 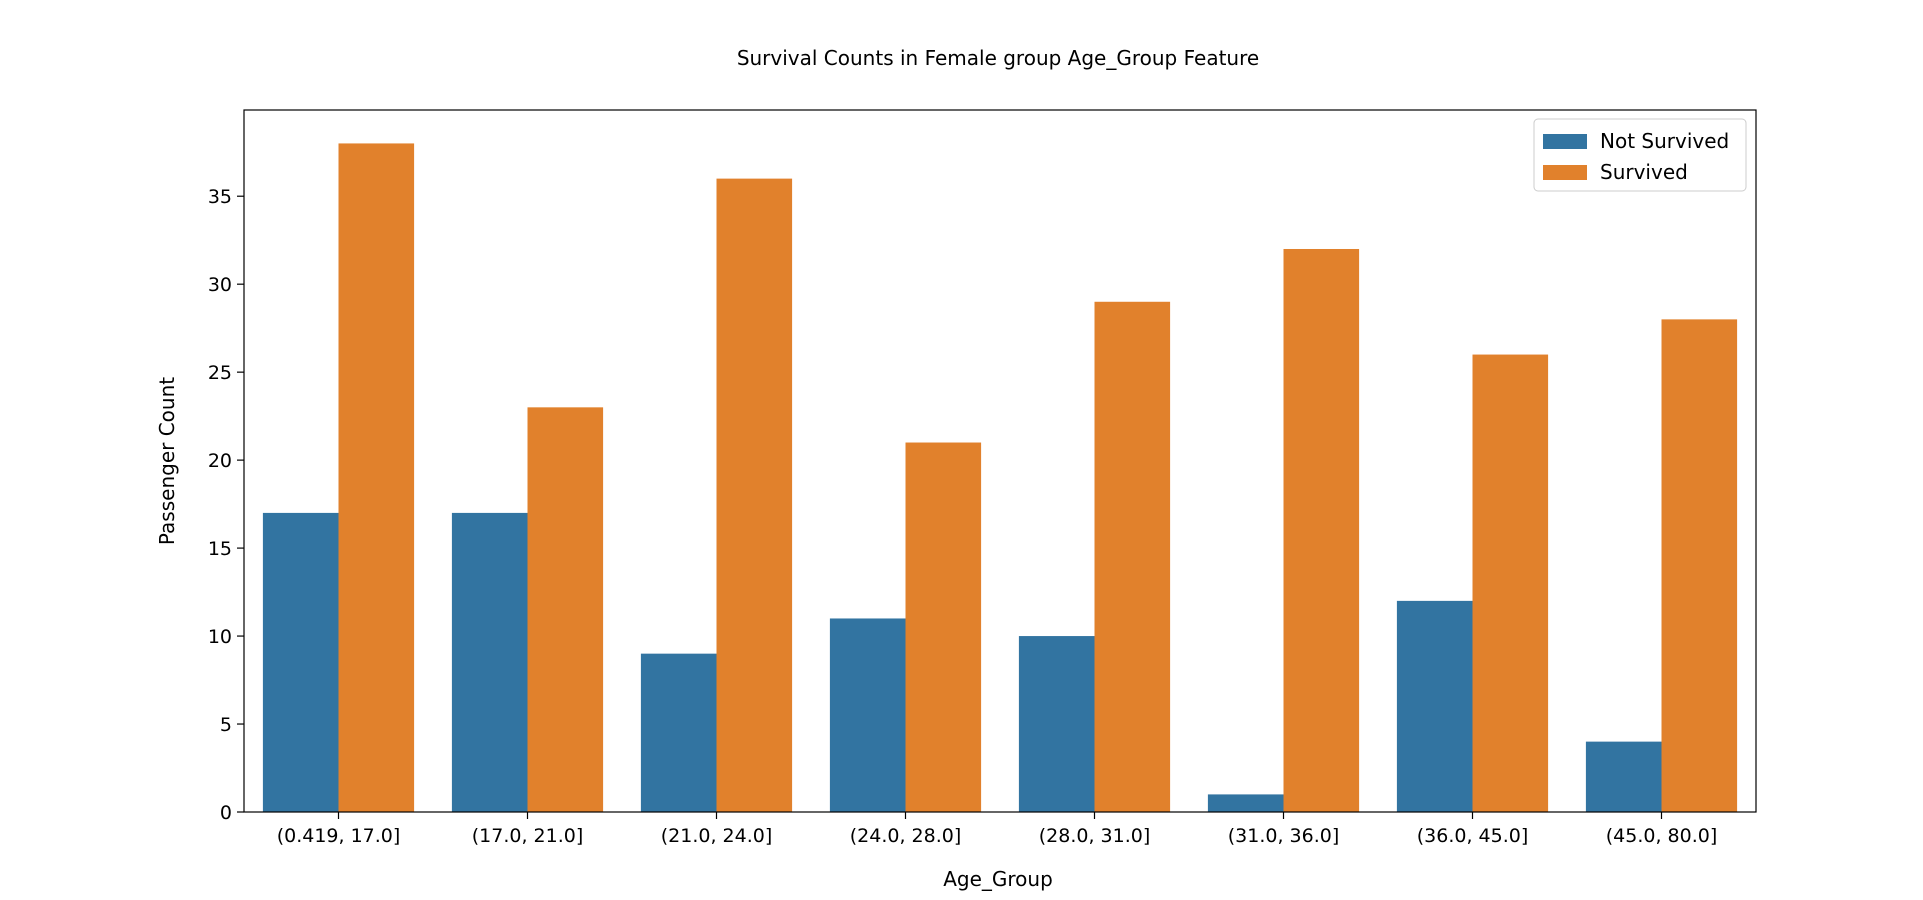 What do you see at coordinates (1662, 836) in the screenshot?
I see `x-tick-label: (45.0, 80.0]` at bounding box center [1662, 836].